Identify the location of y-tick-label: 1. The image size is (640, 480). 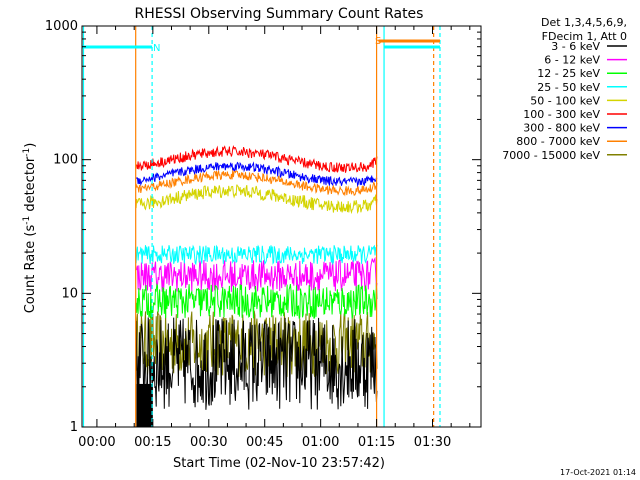
(74, 427).